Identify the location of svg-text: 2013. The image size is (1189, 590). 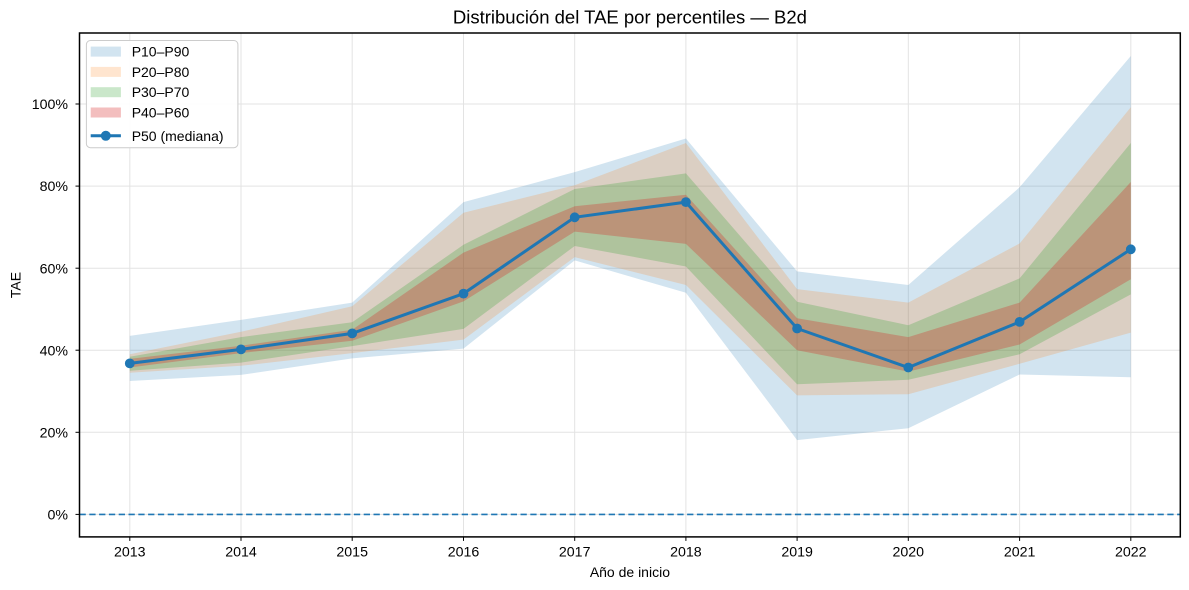
(130, 553).